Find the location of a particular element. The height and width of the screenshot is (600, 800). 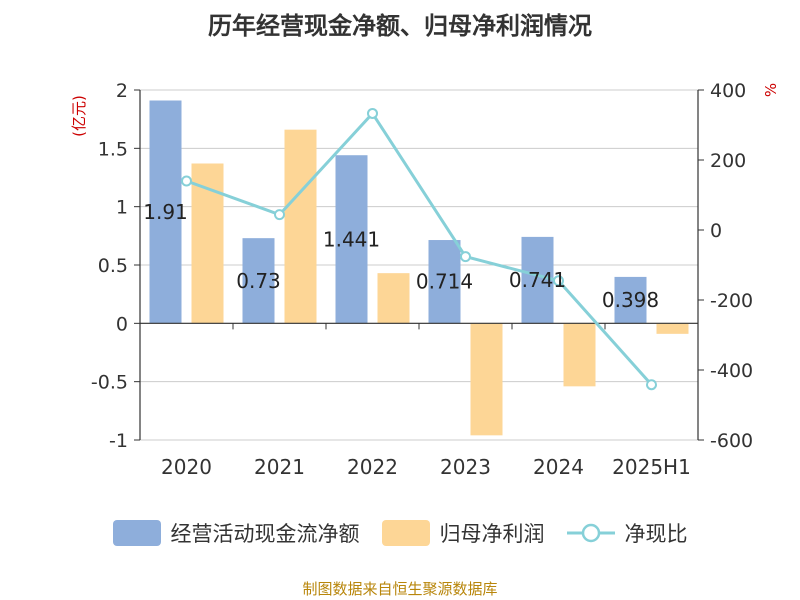

x-axis-tick-label: 2025H1 is located at coordinates (651, 467).